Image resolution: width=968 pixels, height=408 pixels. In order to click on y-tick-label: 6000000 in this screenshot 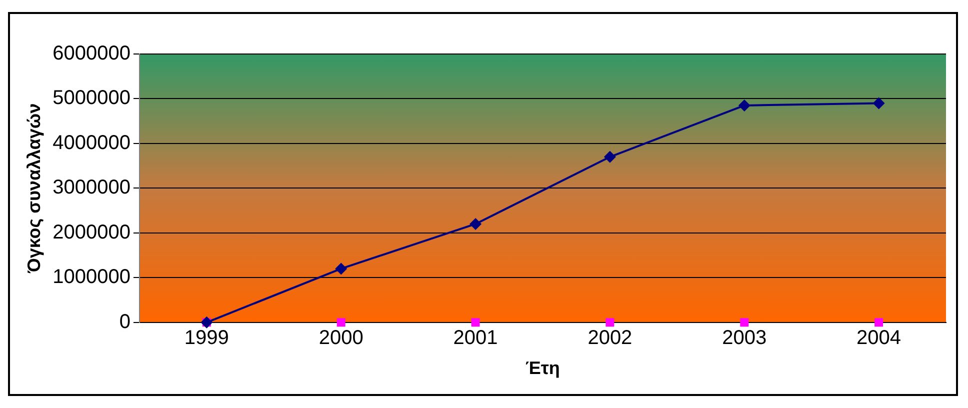, I will do `click(91, 53)`.